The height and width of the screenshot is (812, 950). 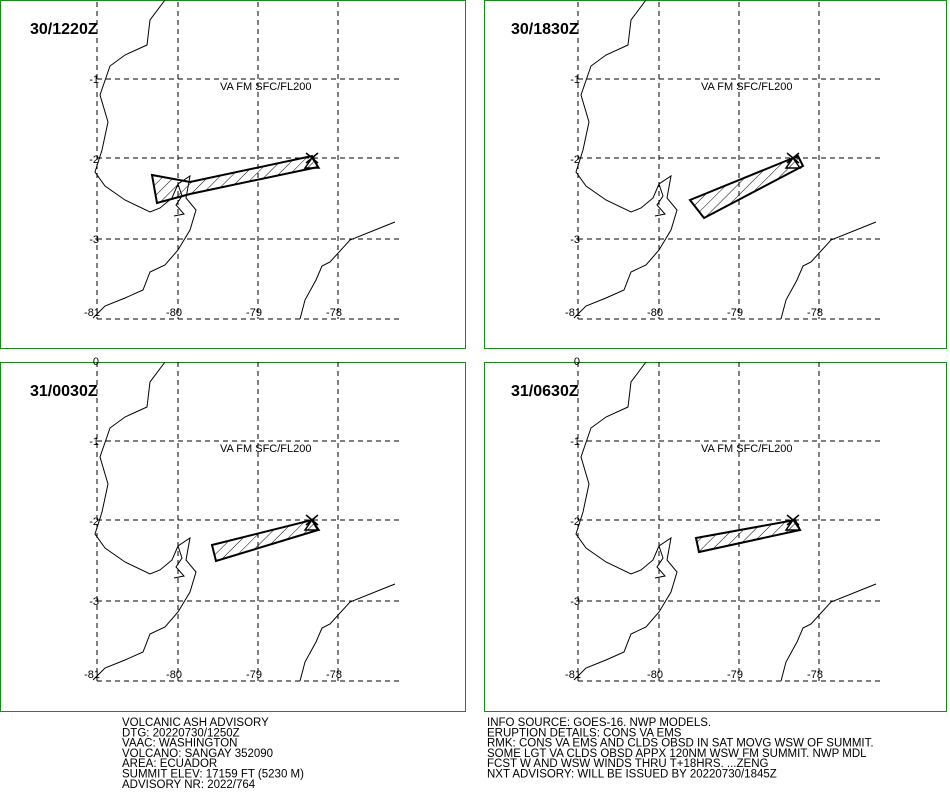 I want to click on ash-area, so click(x=746, y=187).